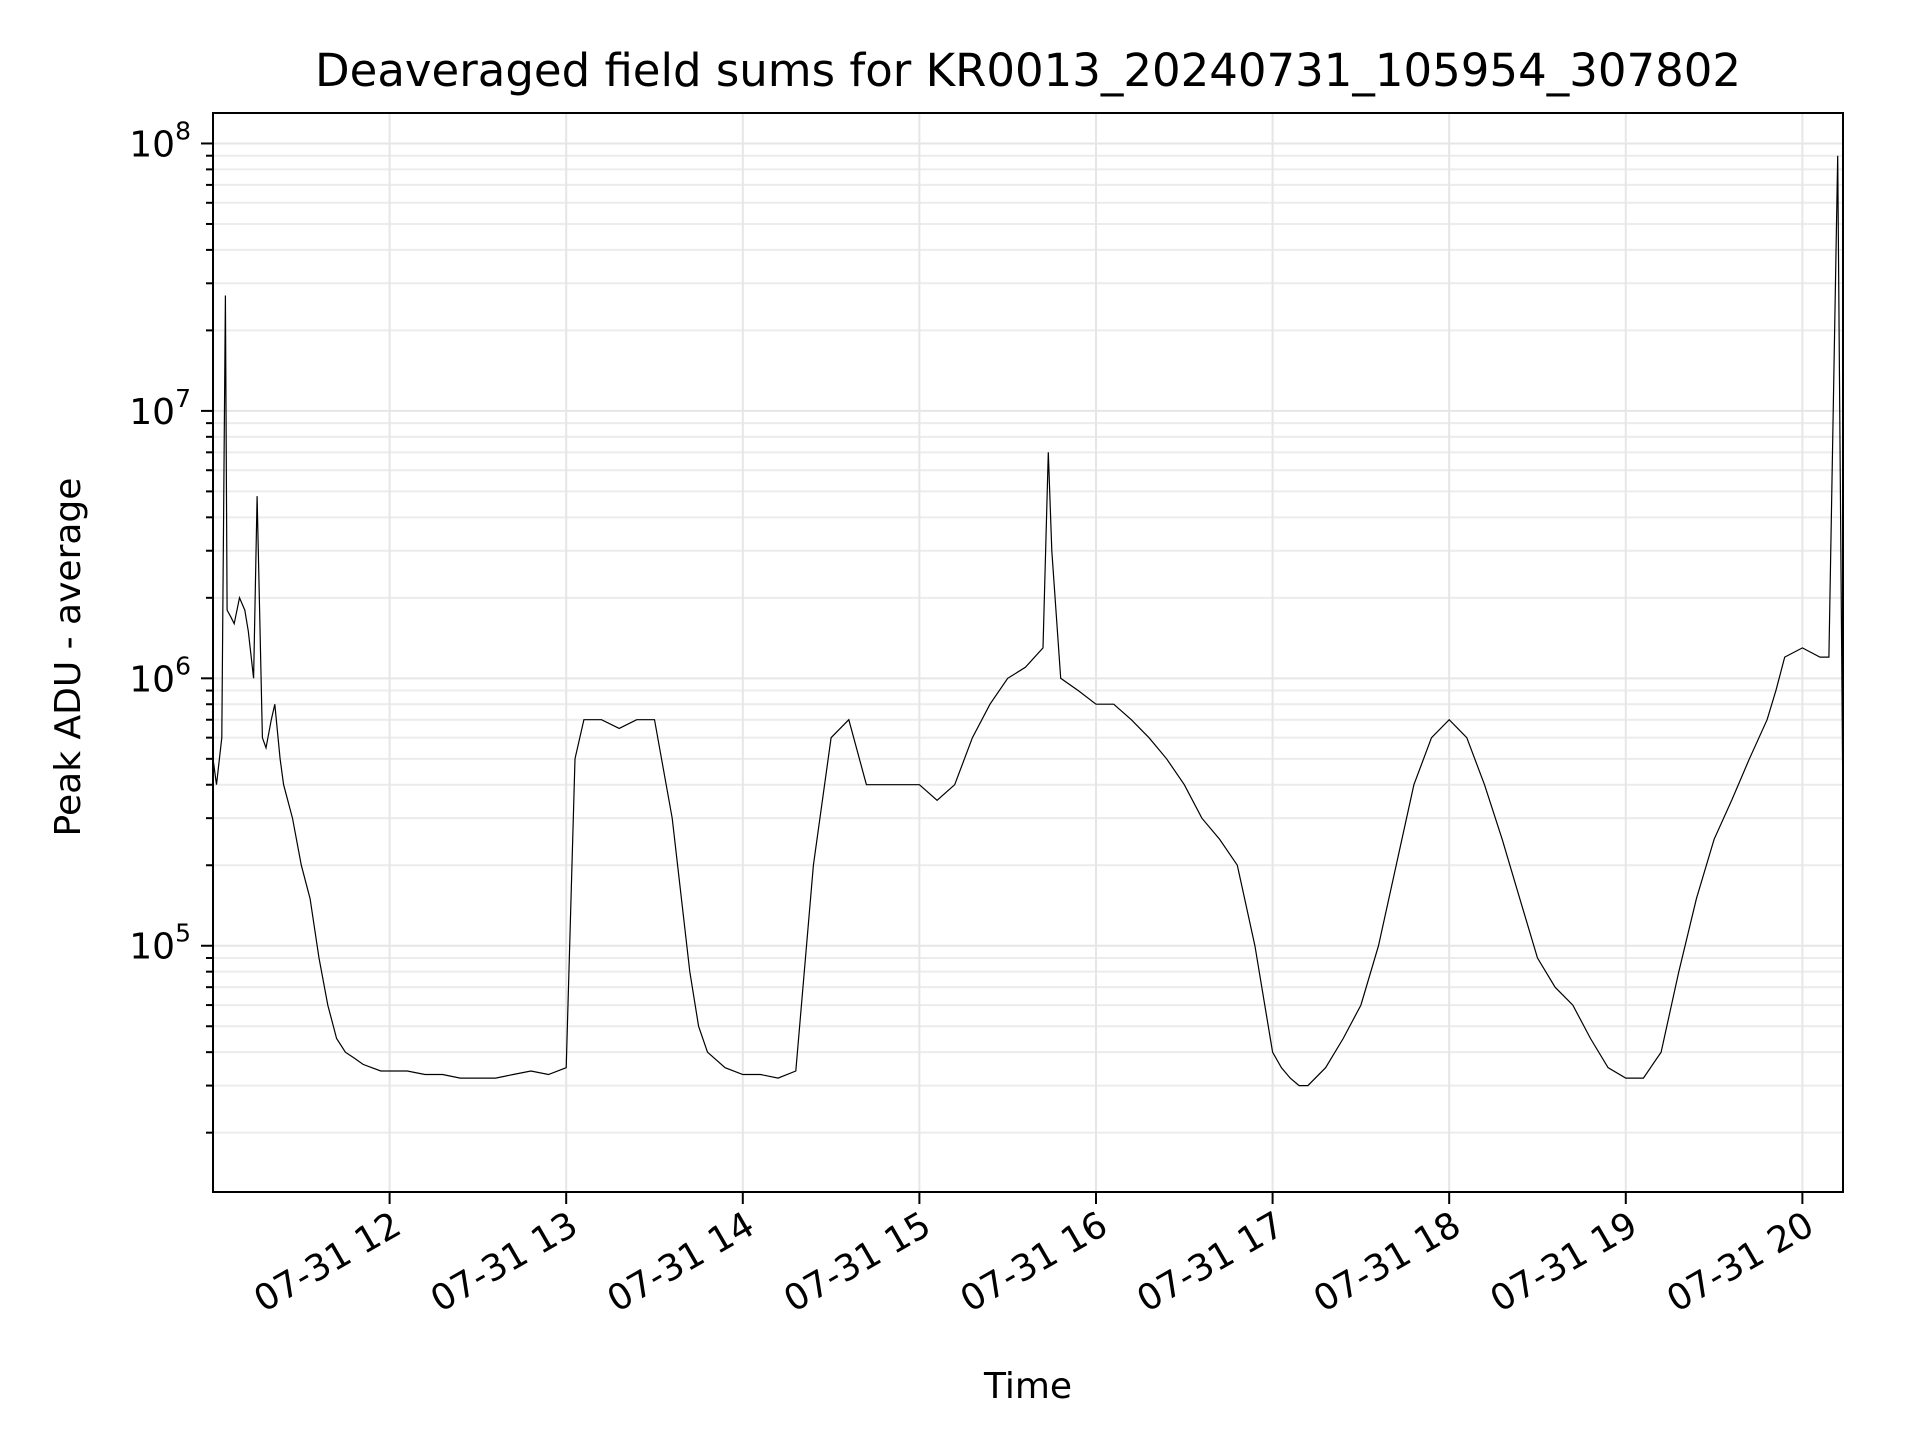 This screenshot has height=1440, width=1920. What do you see at coordinates (160, 675) in the screenshot?
I see `y-tick-label: 10⁶` at bounding box center [160, 675].